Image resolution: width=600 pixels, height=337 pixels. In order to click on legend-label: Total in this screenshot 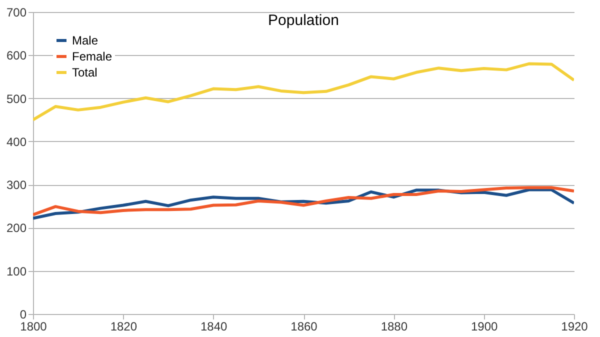, I will do `click(85, 73)`.